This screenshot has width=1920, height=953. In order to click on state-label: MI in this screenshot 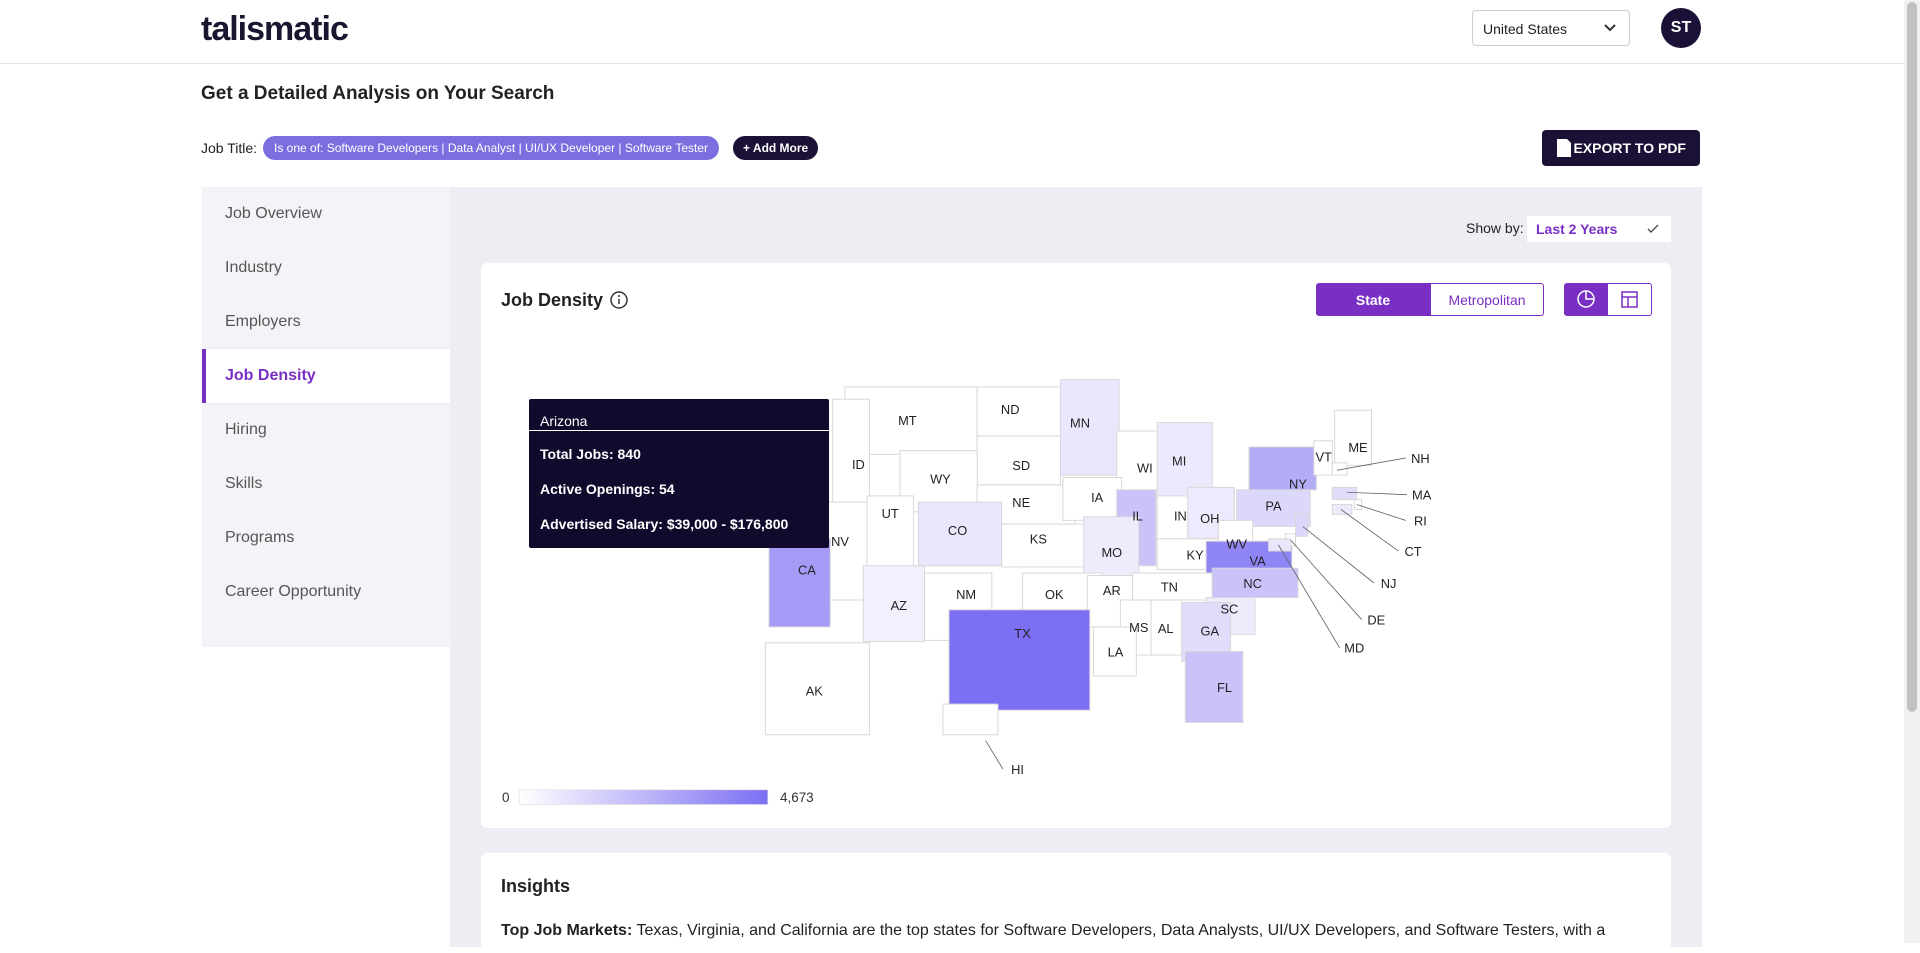, I will do `click(1179, 460)`.